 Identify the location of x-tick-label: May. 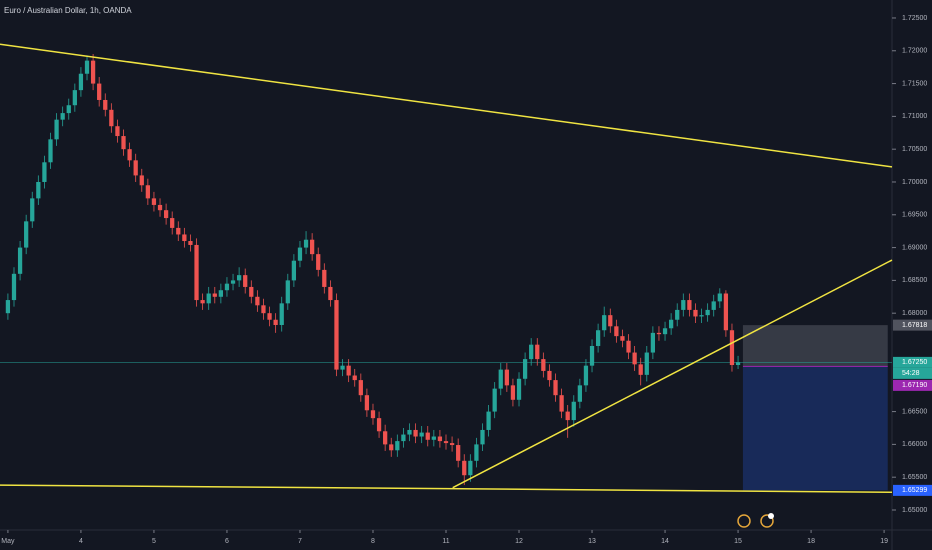
(8, 541).